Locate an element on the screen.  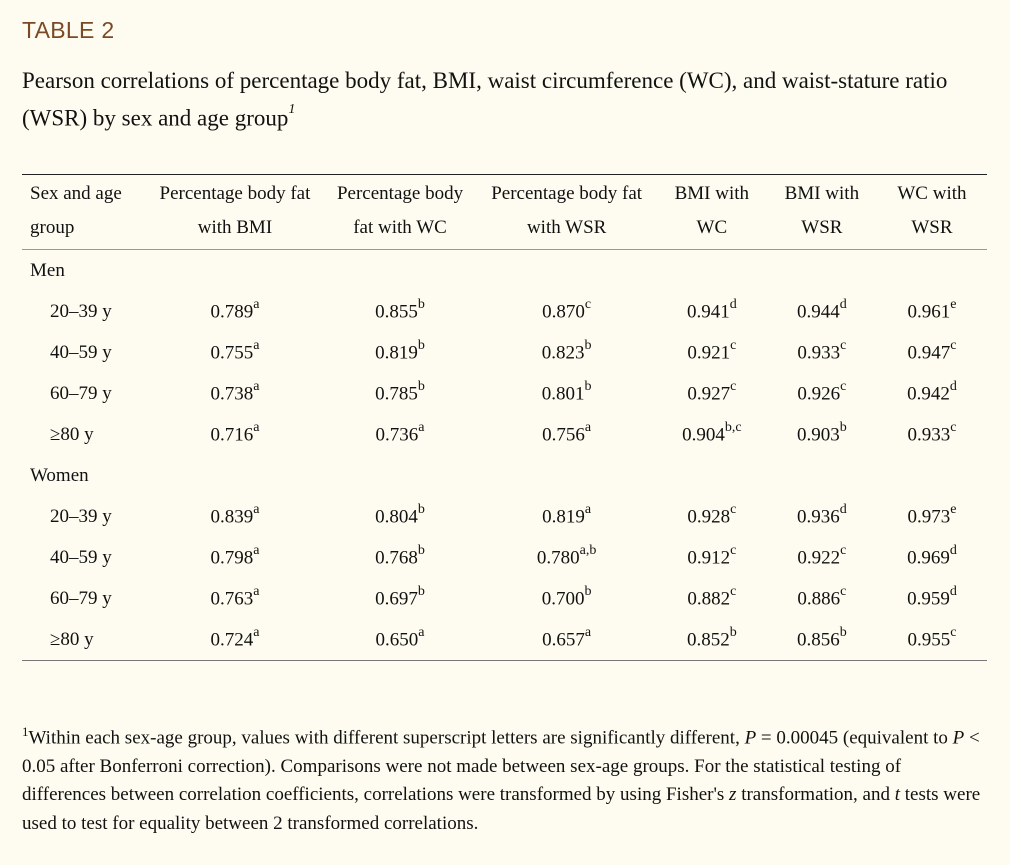
correlation-cell: 0.927c is located at coordinates (712, 393).